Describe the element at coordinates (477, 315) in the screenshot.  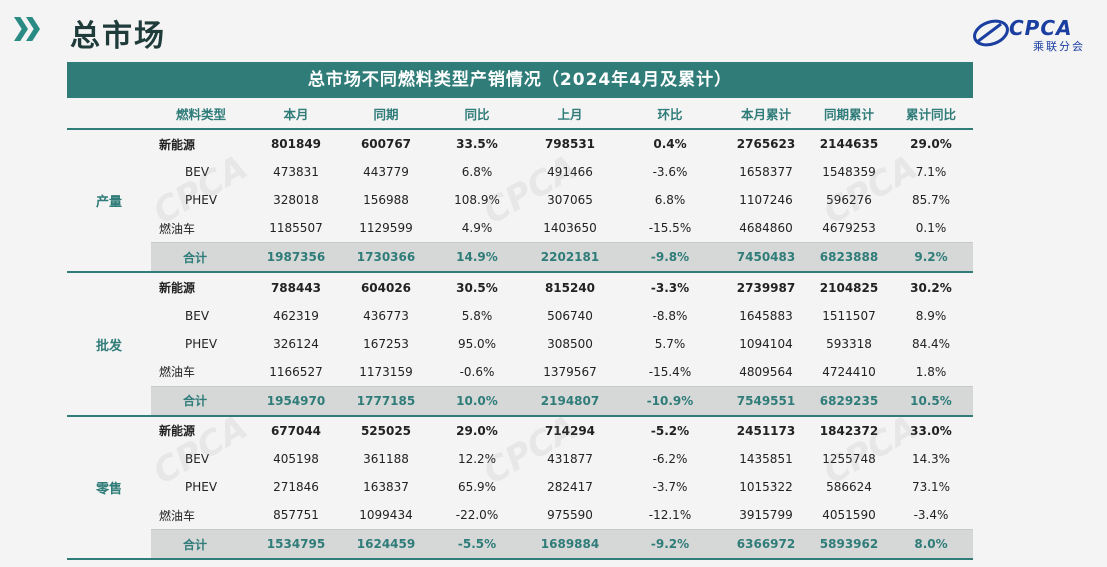
I see `value-cell: 5.8%` at that location.